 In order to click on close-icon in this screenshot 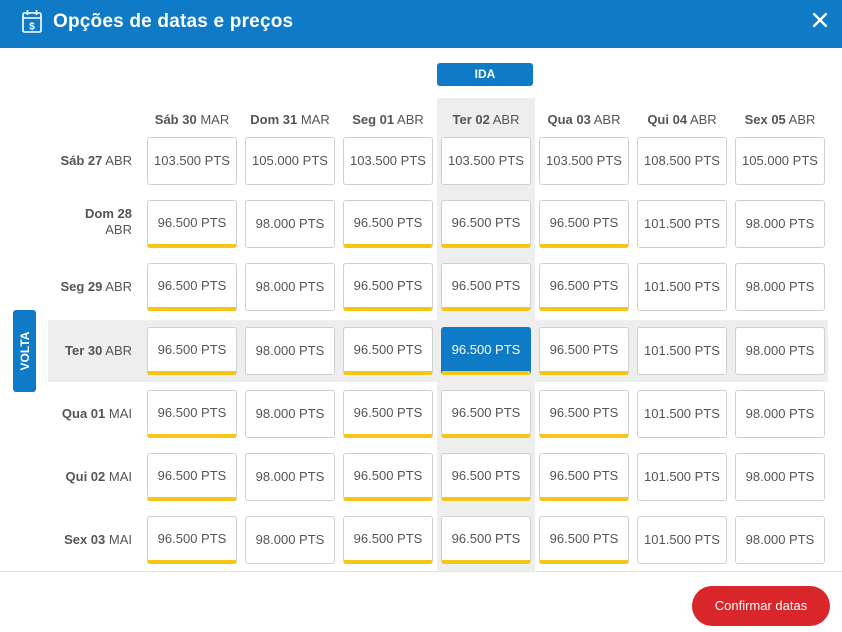, I will do `click(820, 20)`.